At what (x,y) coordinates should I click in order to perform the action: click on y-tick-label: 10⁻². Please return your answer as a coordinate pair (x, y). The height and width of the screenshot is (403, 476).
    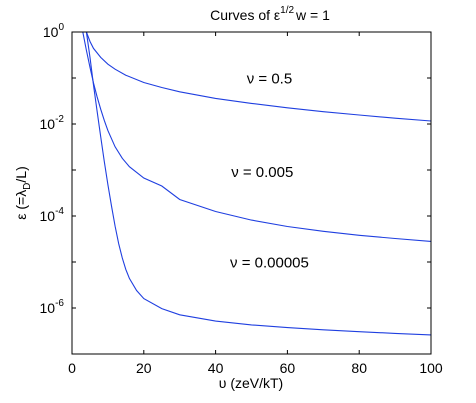
    Looking at the image, I should click on (52, 123).